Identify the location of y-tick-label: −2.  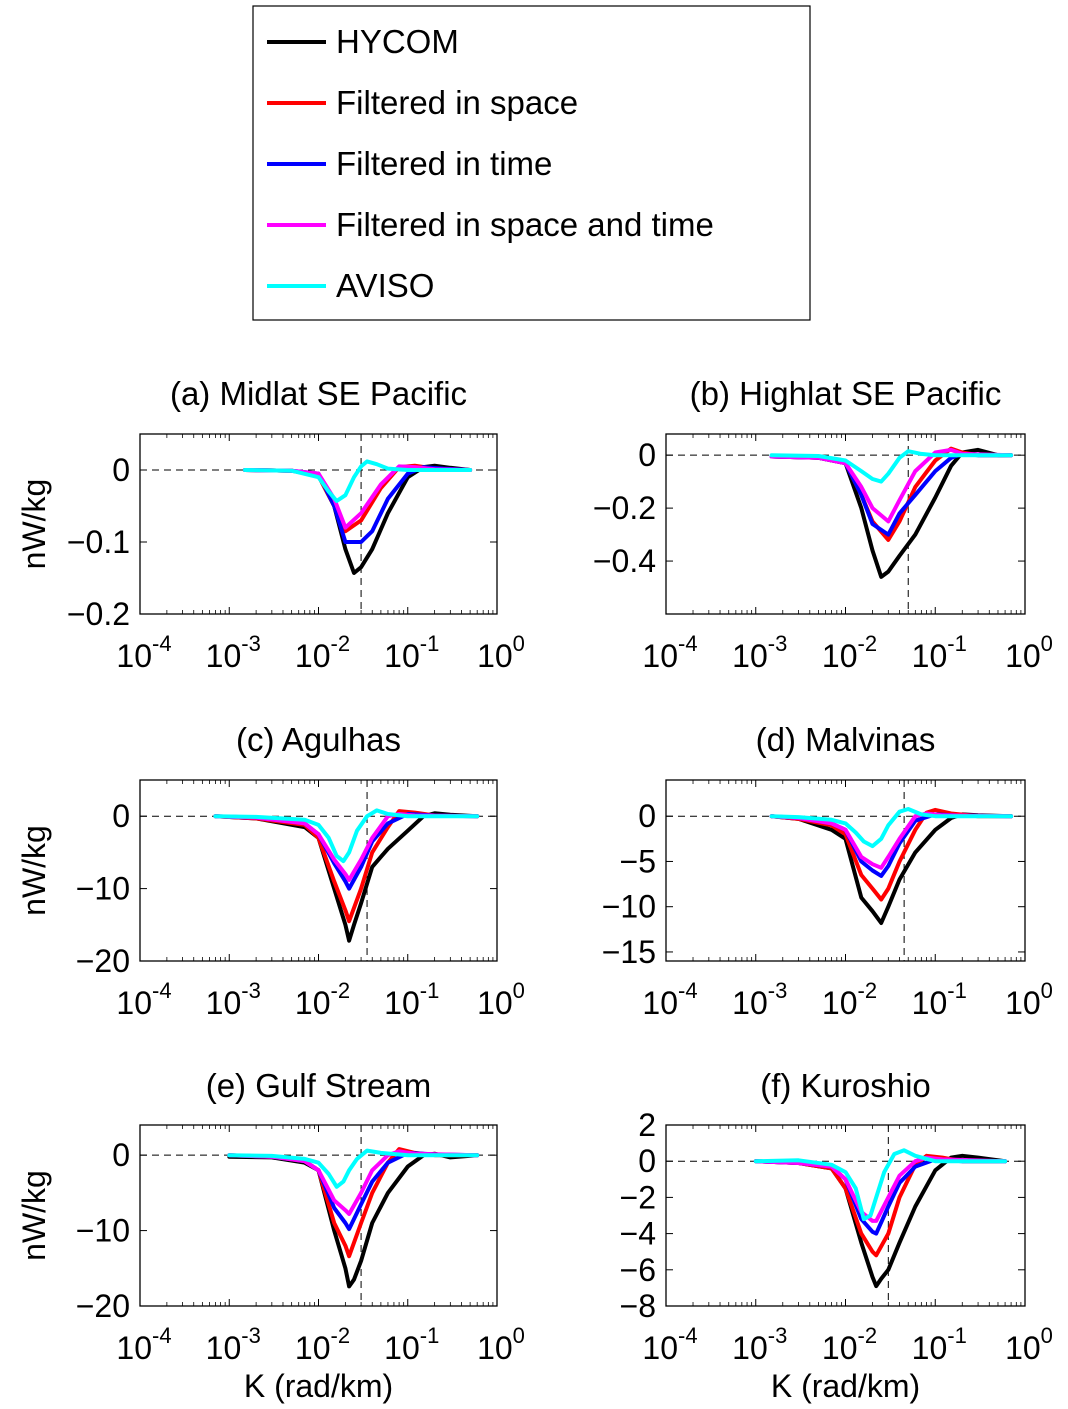
(638, 1197).